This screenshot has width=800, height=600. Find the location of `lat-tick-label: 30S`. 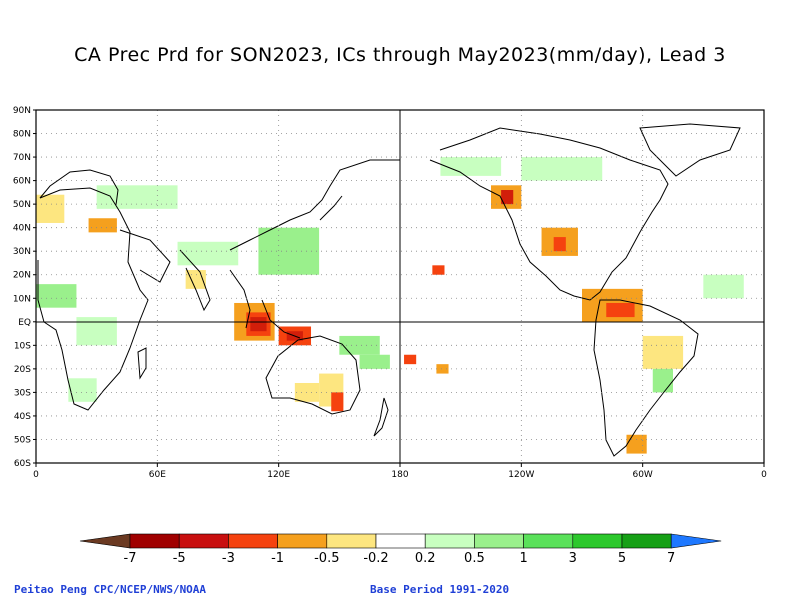

lat-tick-label: 30S is located at coordinates (22, 393).